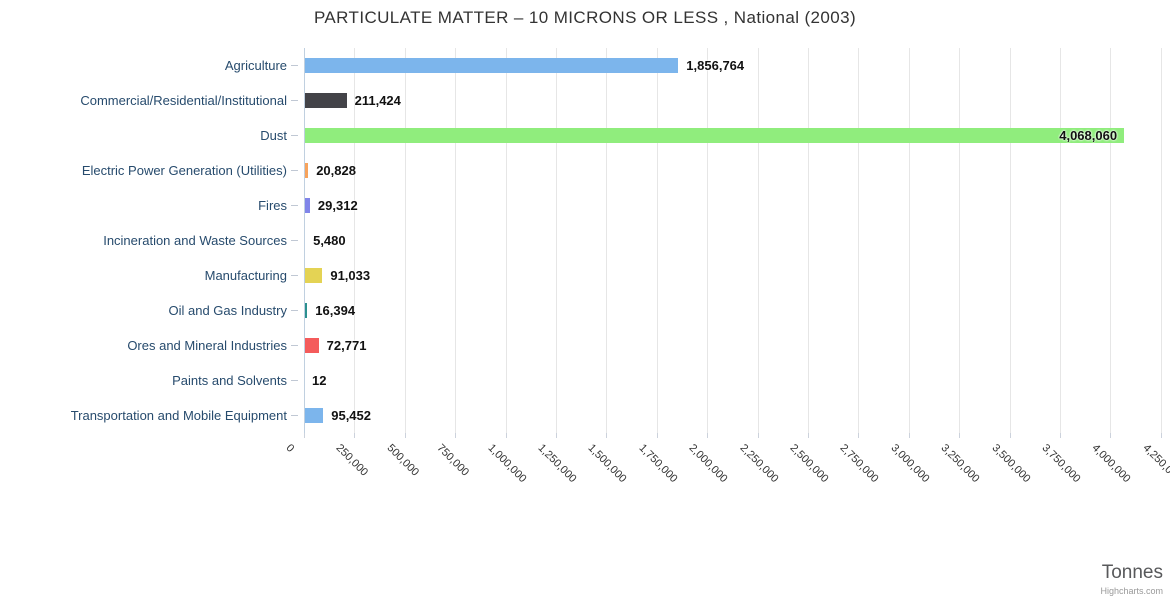  Describe the element at coordinates (178, 415) in the screenshot. I see `category-label: Transportation and Mobile Equipment` at that location.